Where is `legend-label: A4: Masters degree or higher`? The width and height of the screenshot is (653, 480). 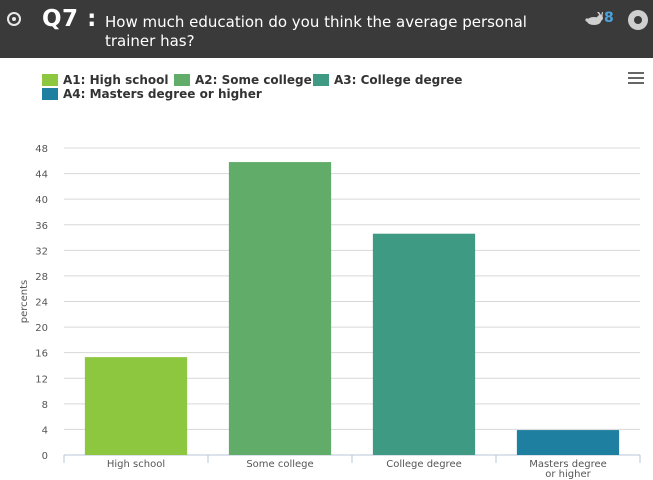
legend-label: A4: Masters degree or higher is located at coordinates (162, 94).